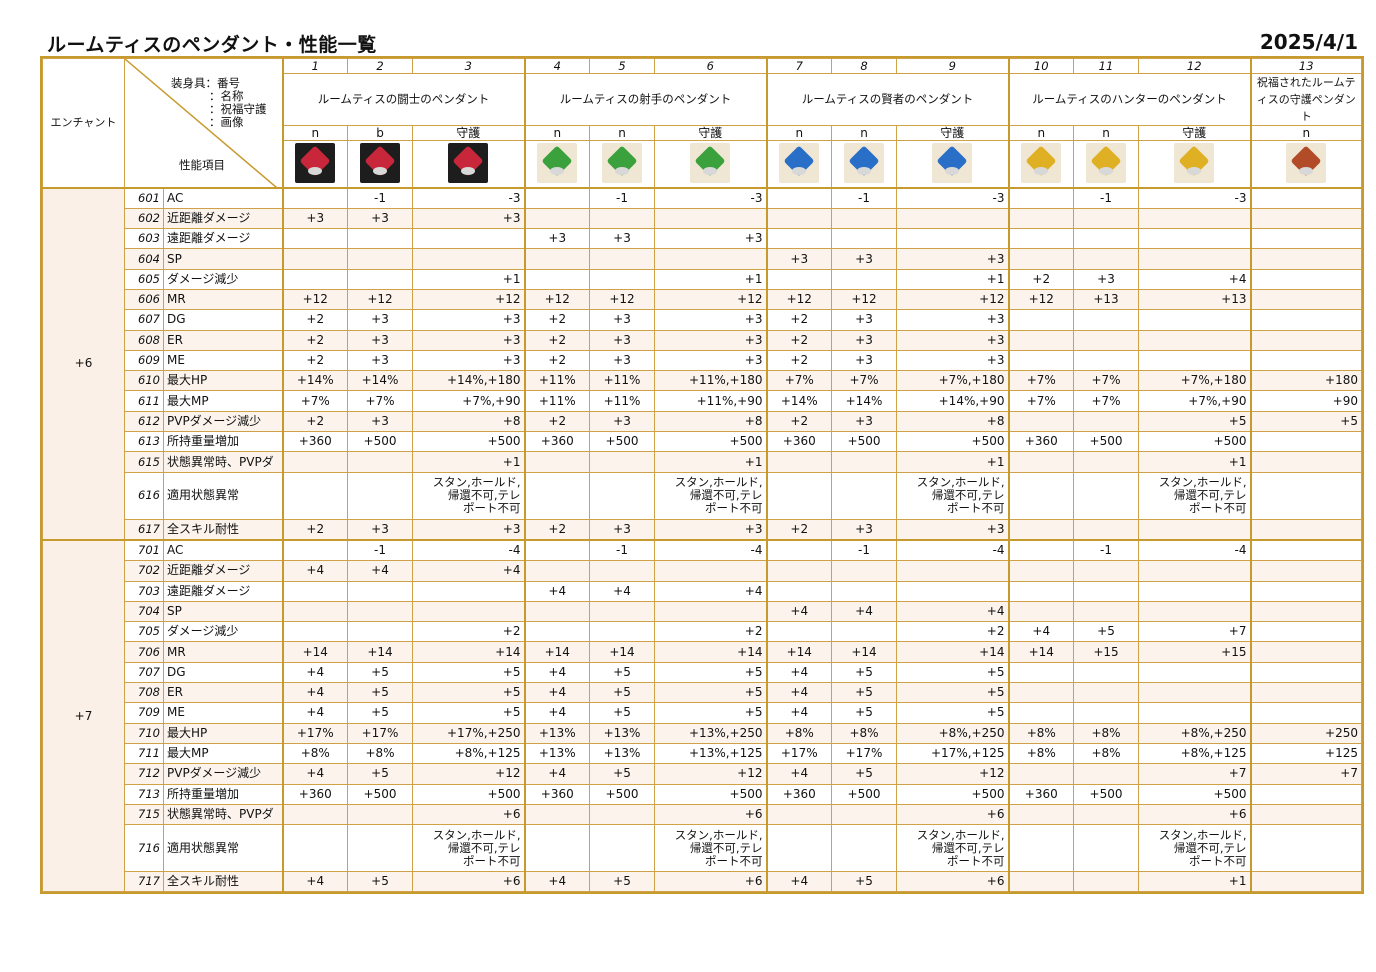  I want to click on pendant-blue-b-icon, so click(864, 162).